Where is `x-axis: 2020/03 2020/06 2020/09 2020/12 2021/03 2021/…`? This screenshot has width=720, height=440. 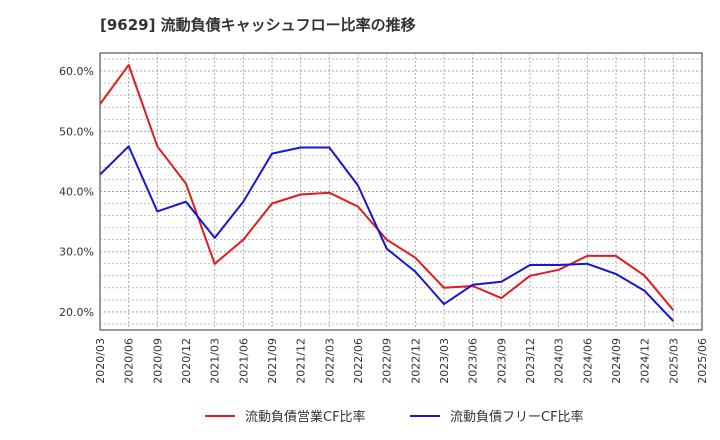 x-axis: 2020/03 2020/06 2020/09 2020/12 2021/03 2021/… is located at coordinates (401, 361).